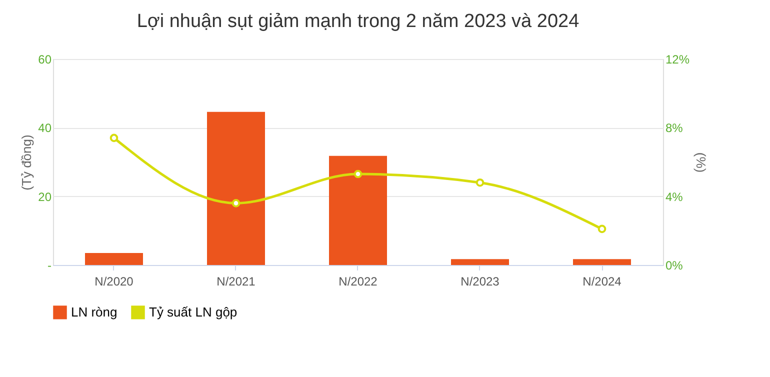  Describe the element at coordinates (45, 128) in the screenshot. I see `y-tick-label: 40` at that location.